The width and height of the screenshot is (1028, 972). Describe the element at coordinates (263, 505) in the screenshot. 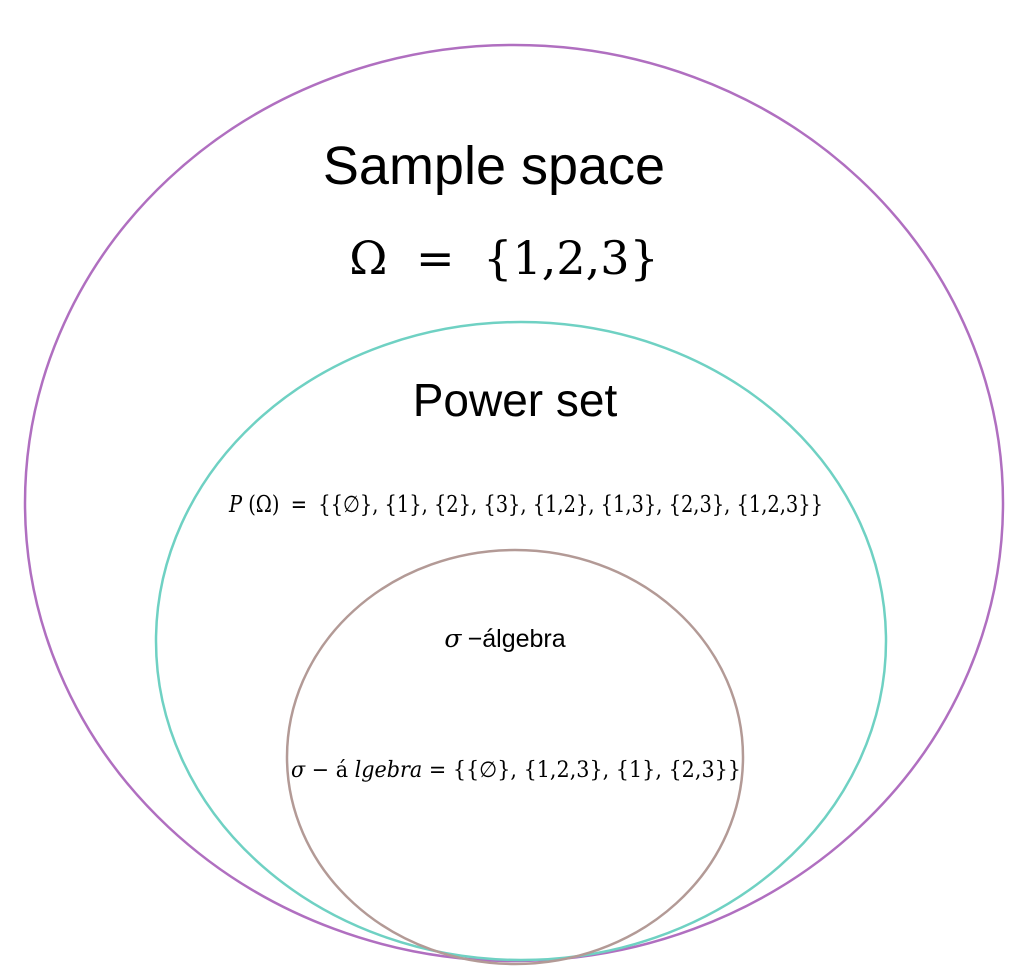

I see `power-set-arg: (Ω)` at that location.